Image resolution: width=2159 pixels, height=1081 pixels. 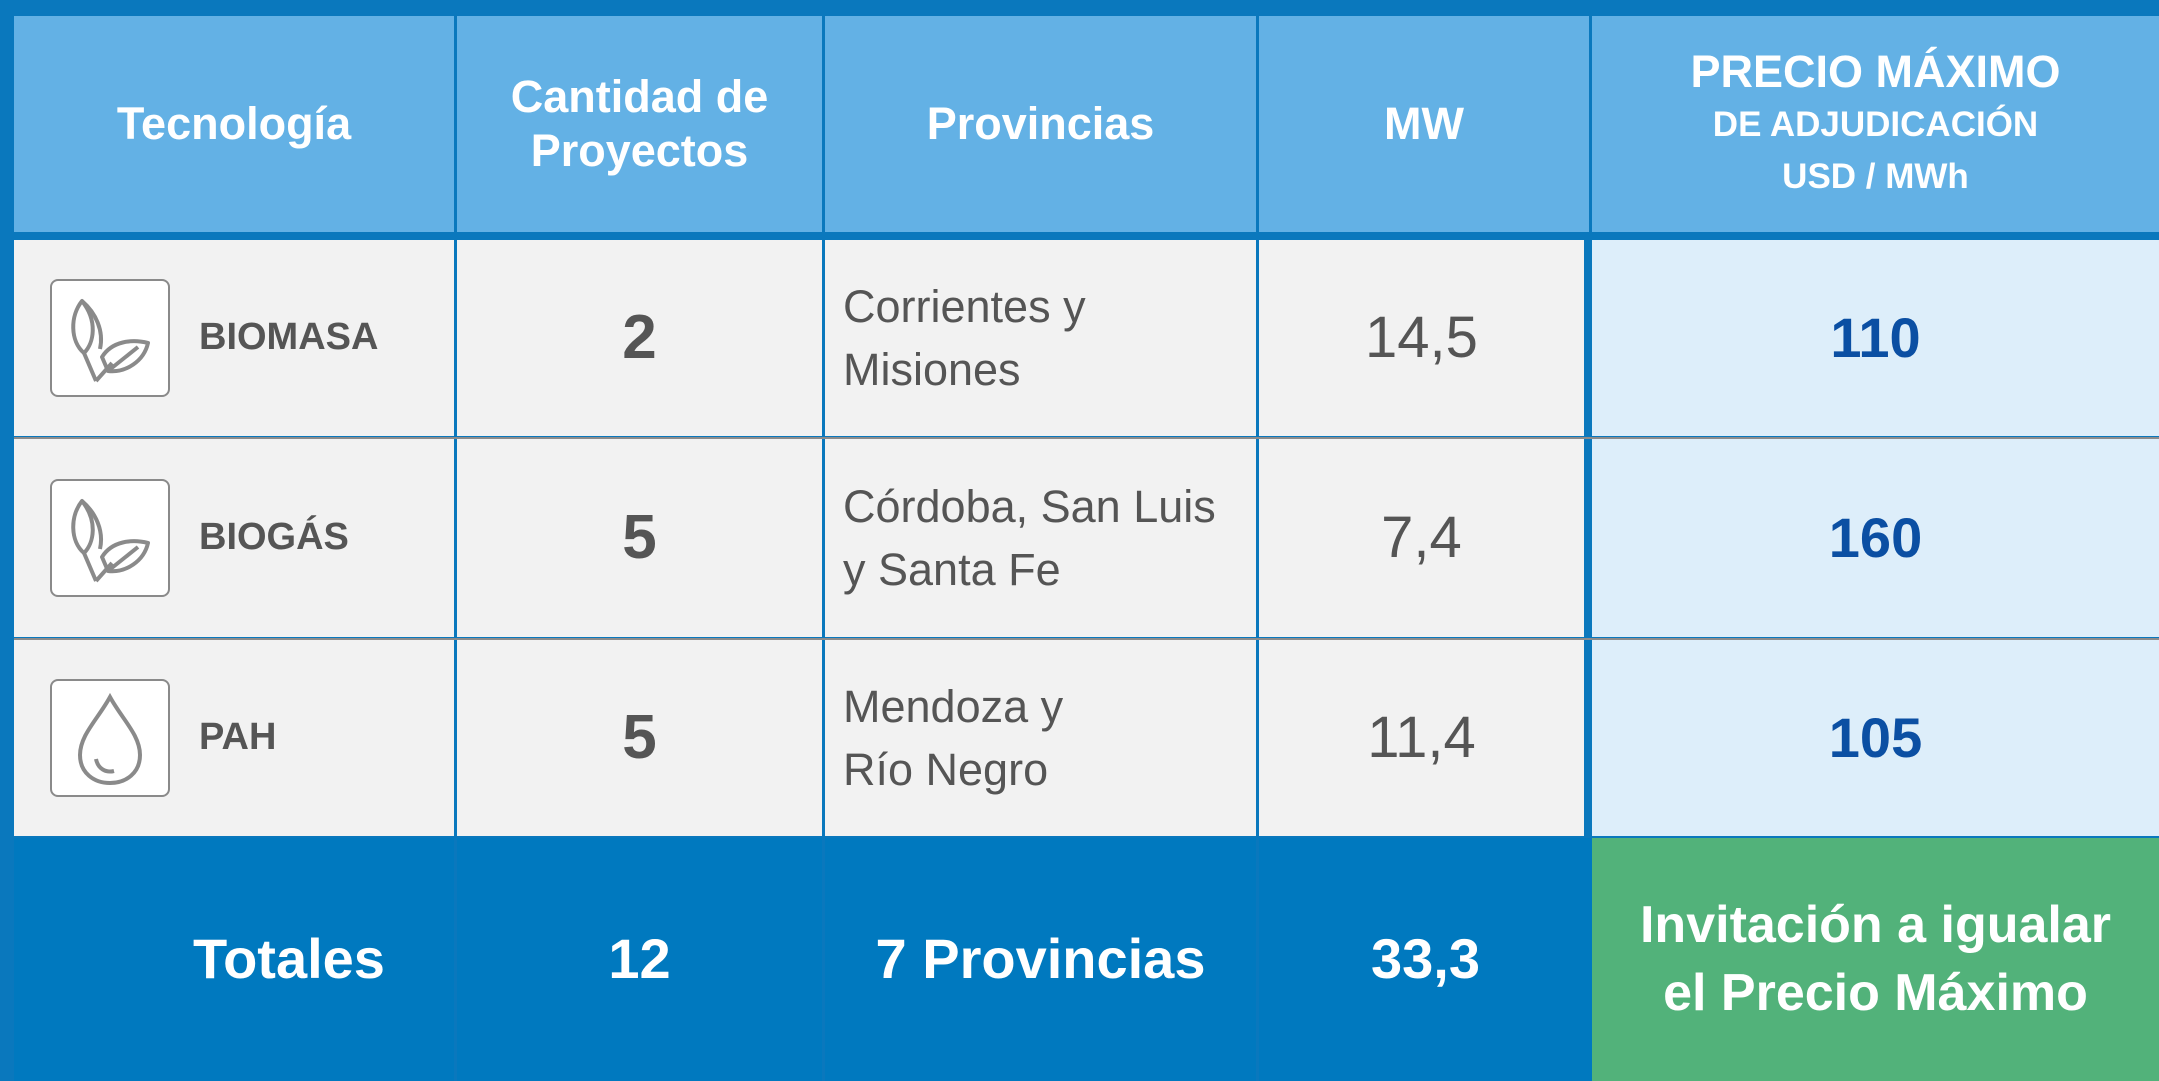 I want to click on header-text: Provincias, so click(x=1040, y=123).